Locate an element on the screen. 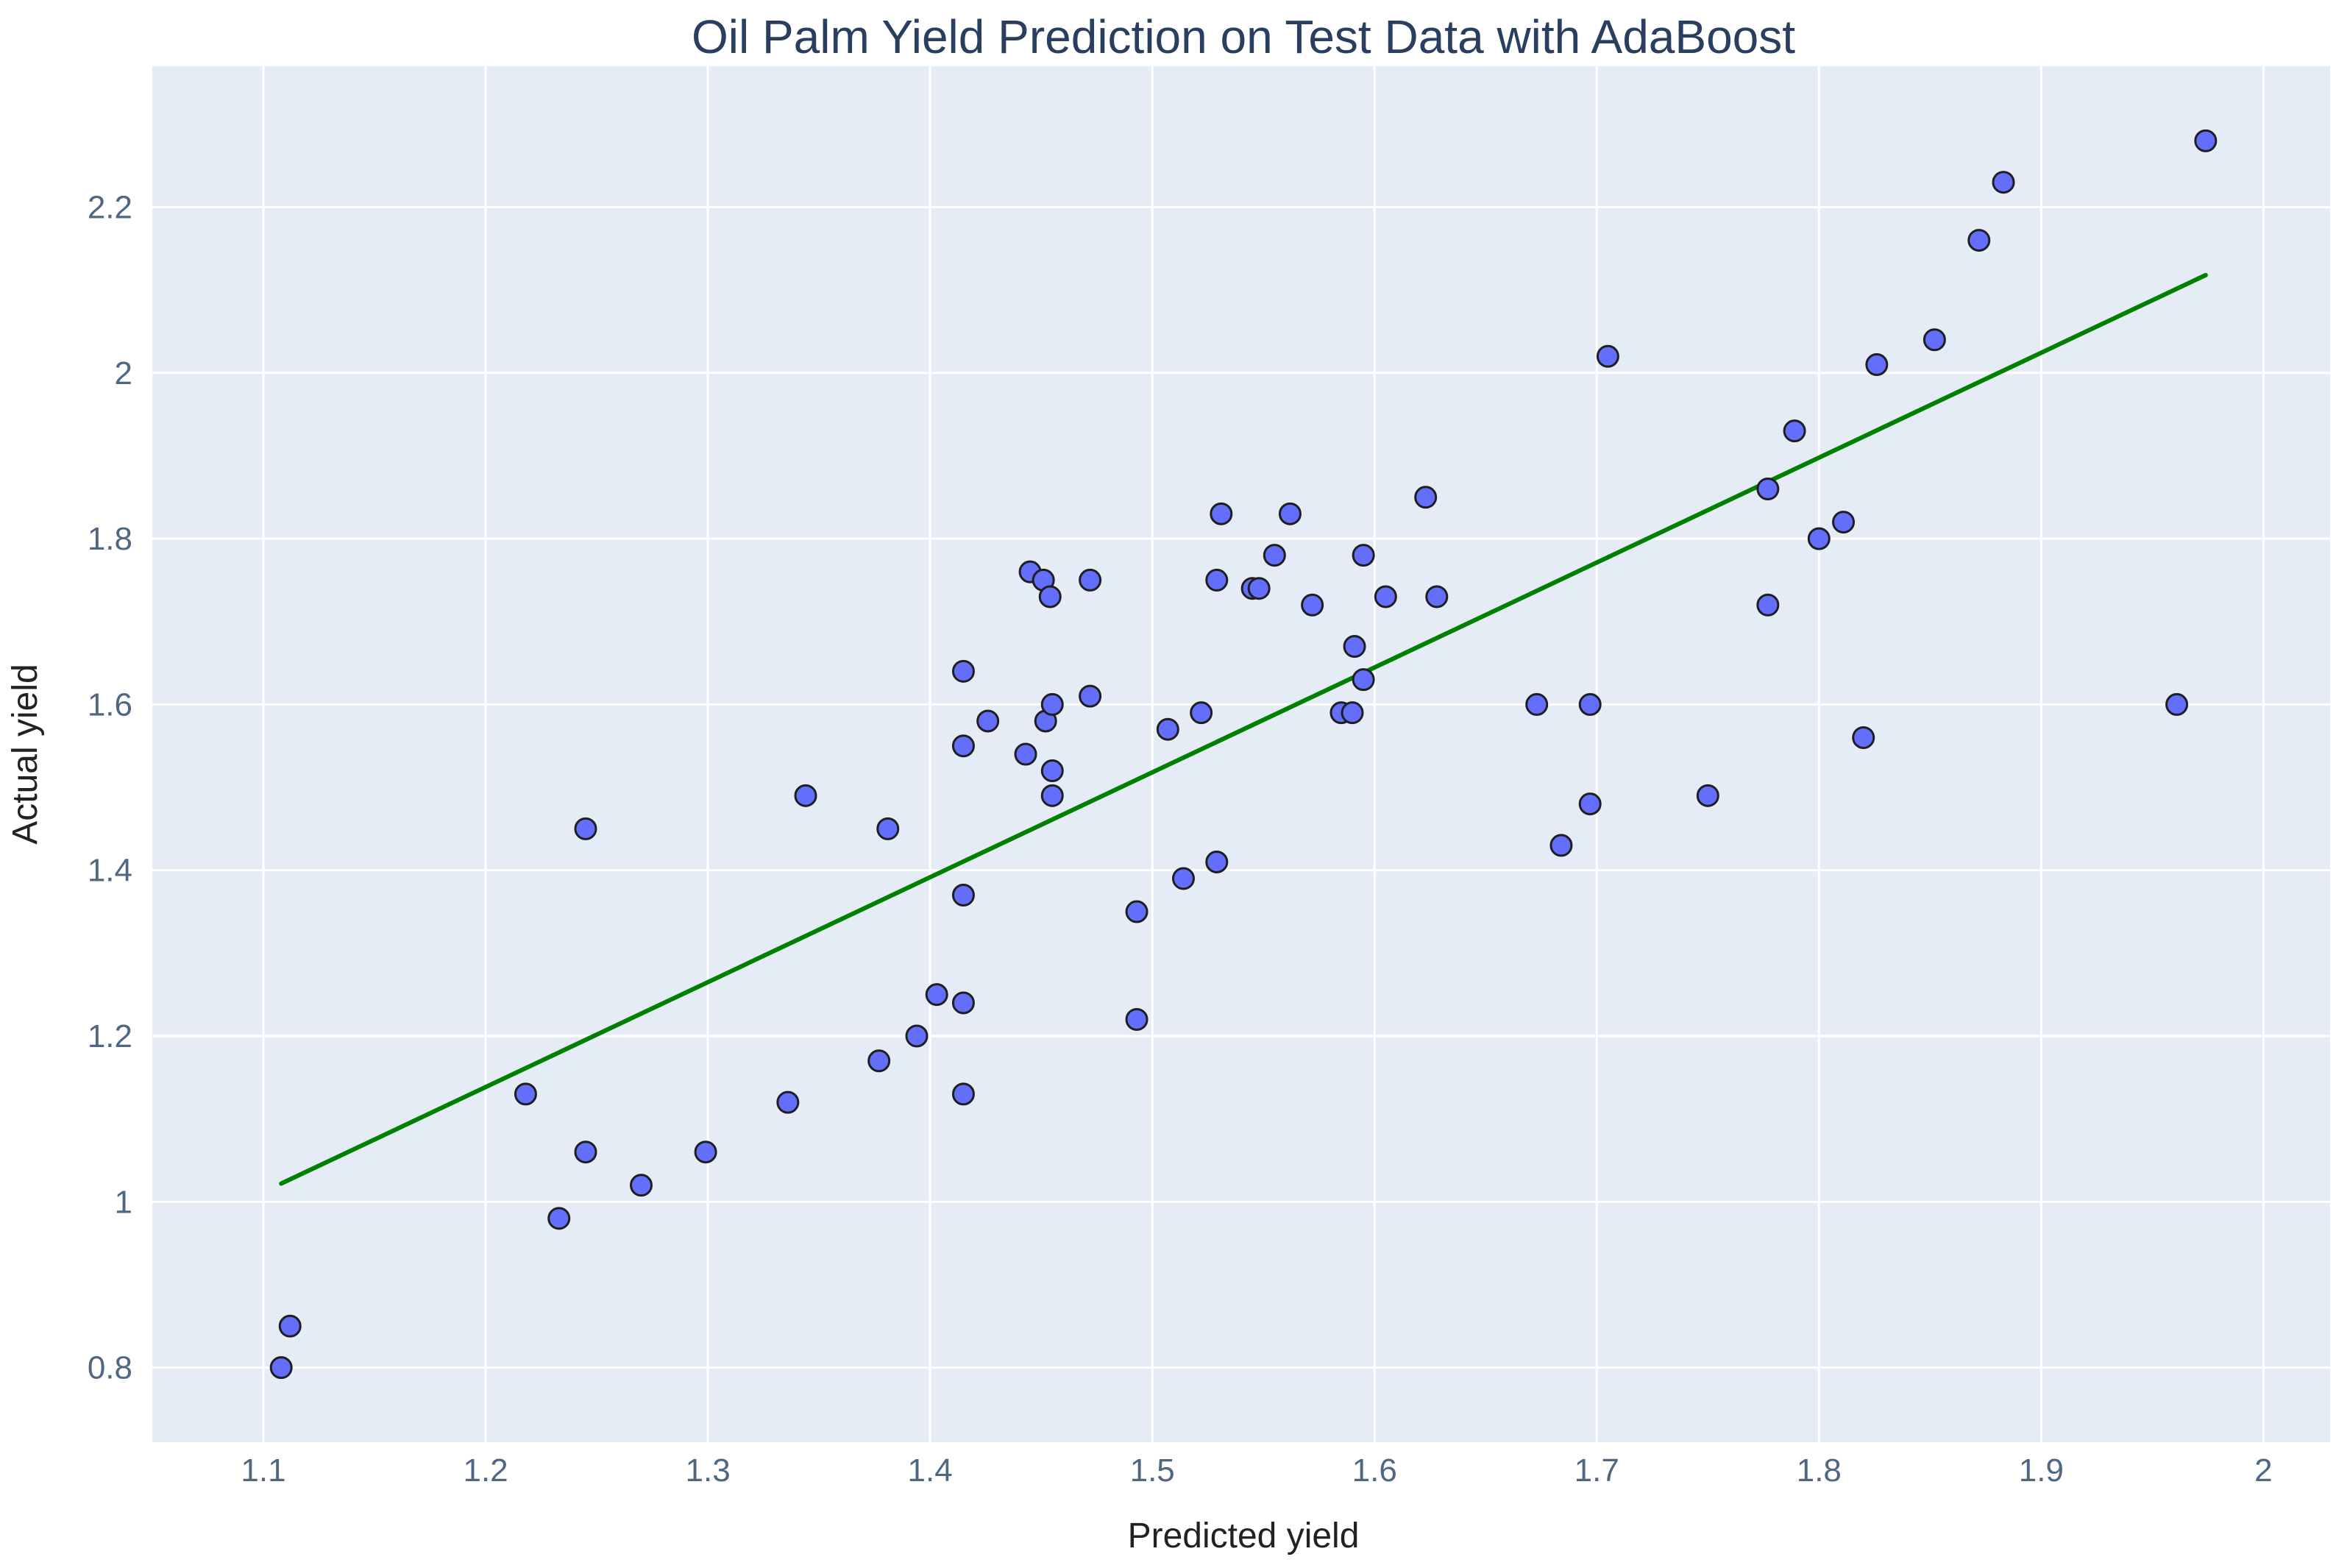 The width and height of the screenshot is (2336, 1568). x-tick-label: 1.7 is located at coordinates (1597, 1470).